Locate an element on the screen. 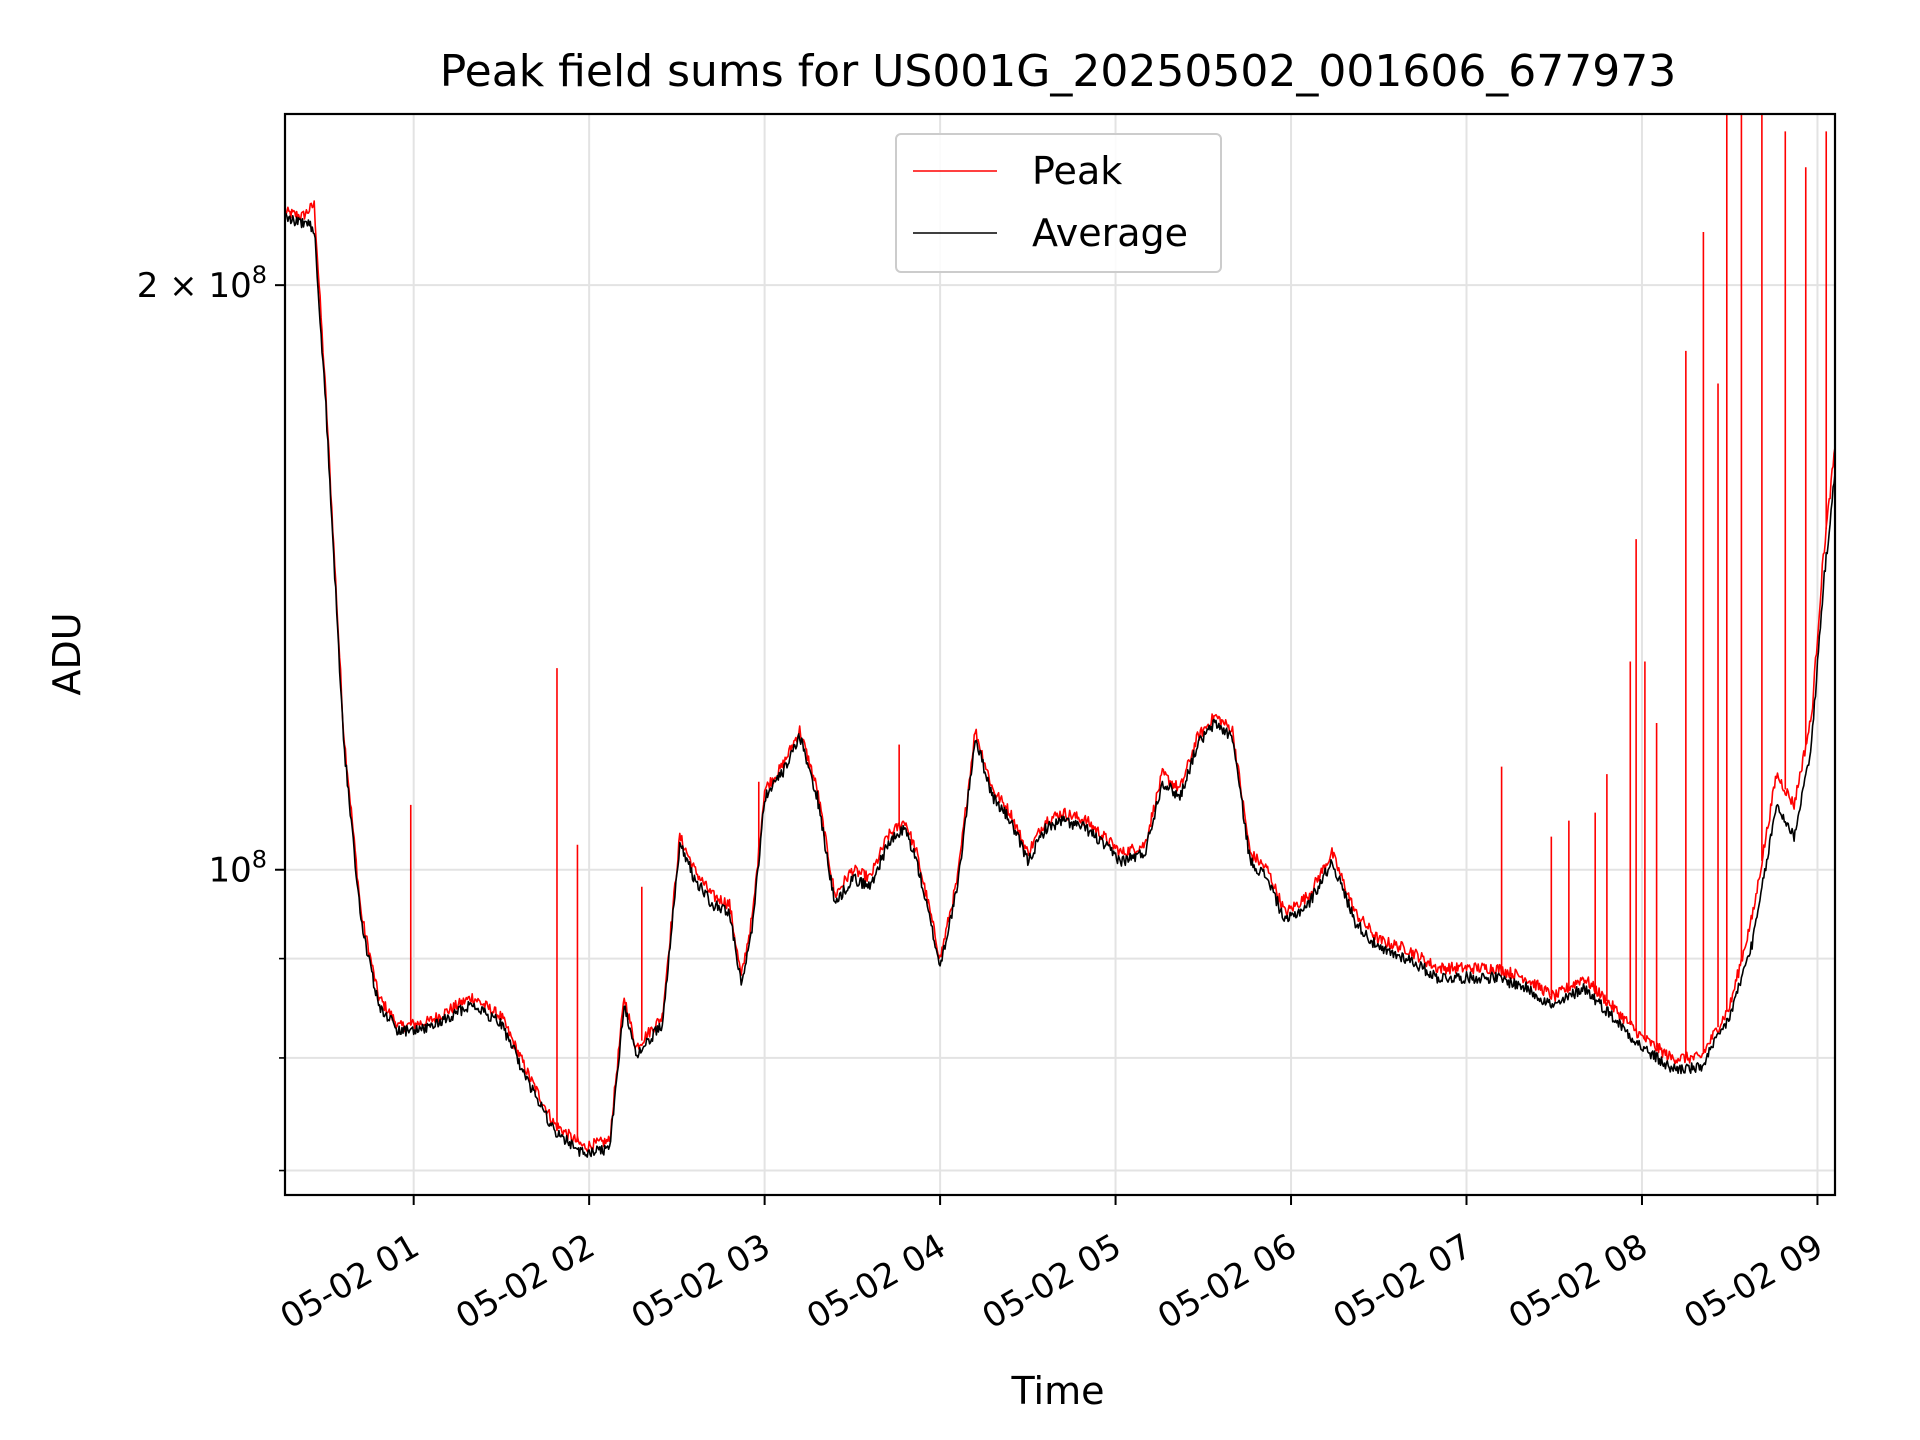 The image size is (1920, 1440). legend-box is located at coordinates (1058, 203).